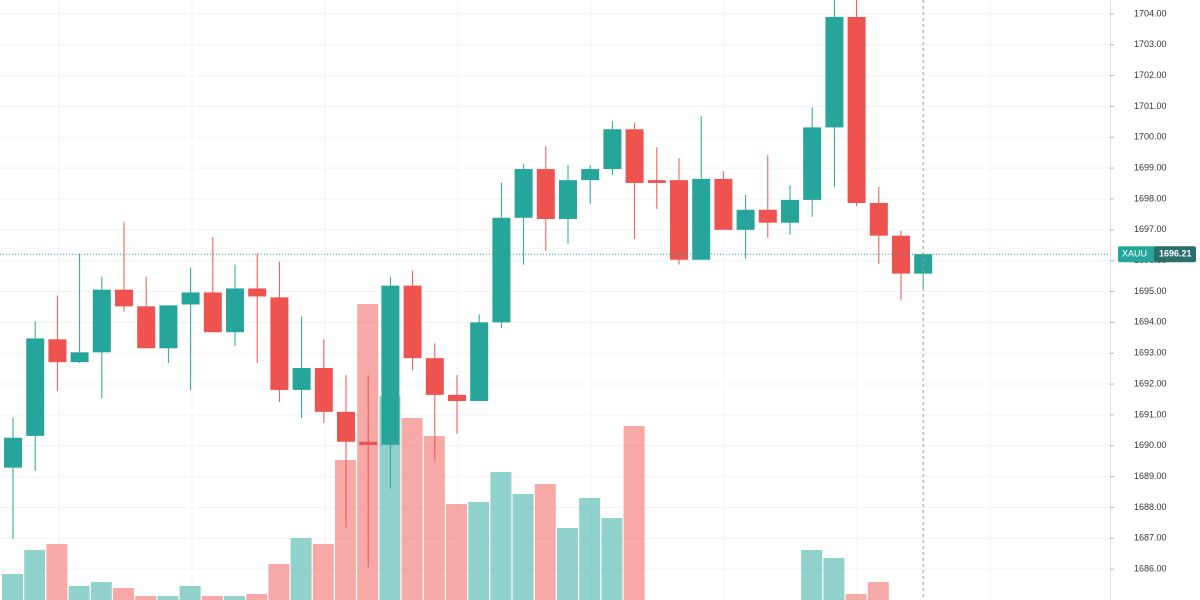 The width and height of the screenshot is (1200, 600). What do you see at coordinates (1150, 414) in the screenshot?
I see `y-tick-label: 1691.00` at bounding box center [1150, 414].